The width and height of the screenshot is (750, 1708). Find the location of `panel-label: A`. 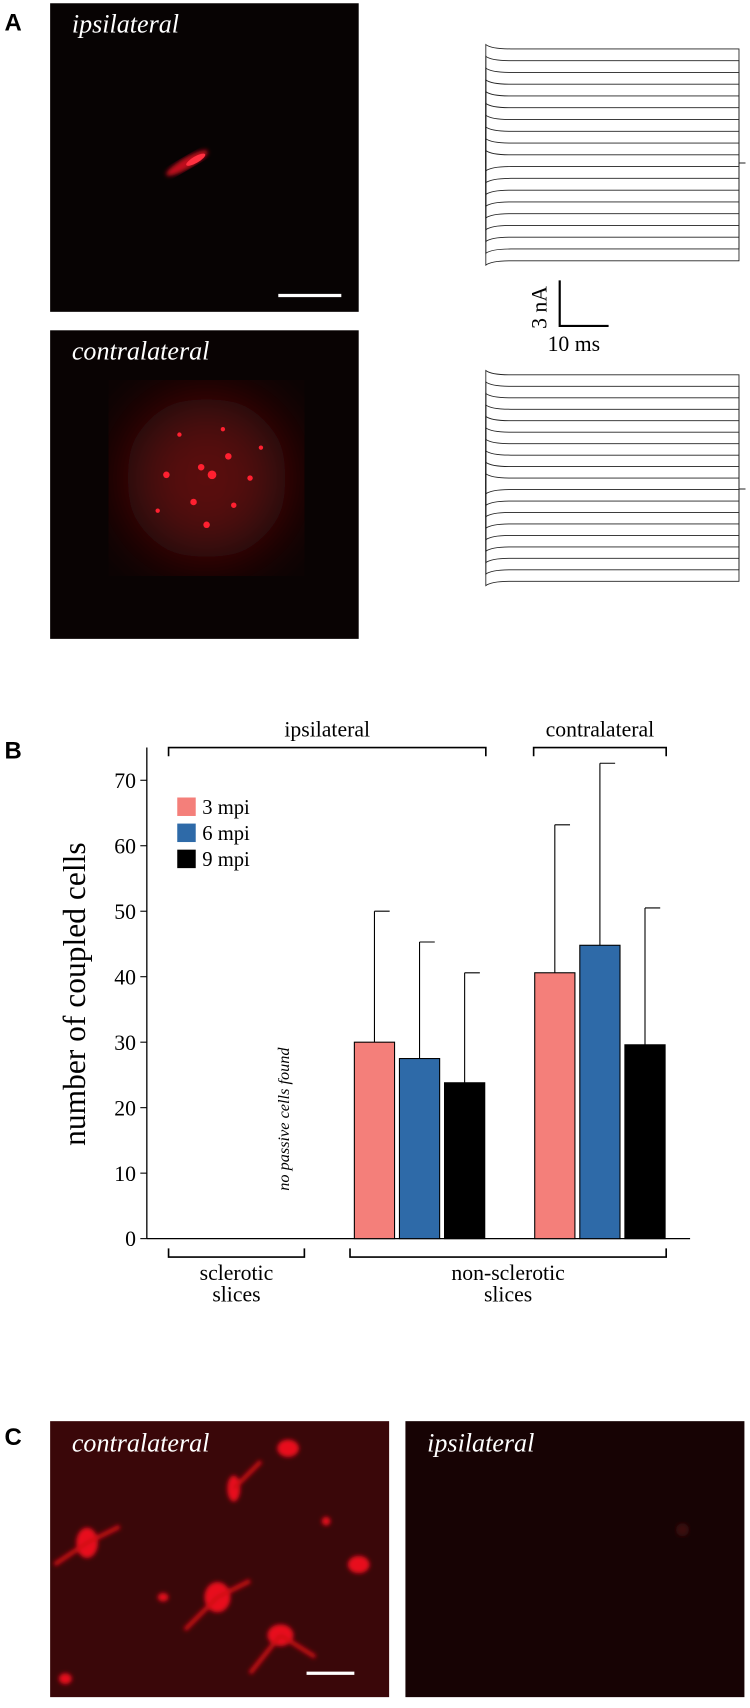

panel-label: A is located at coordinates (12, 22).